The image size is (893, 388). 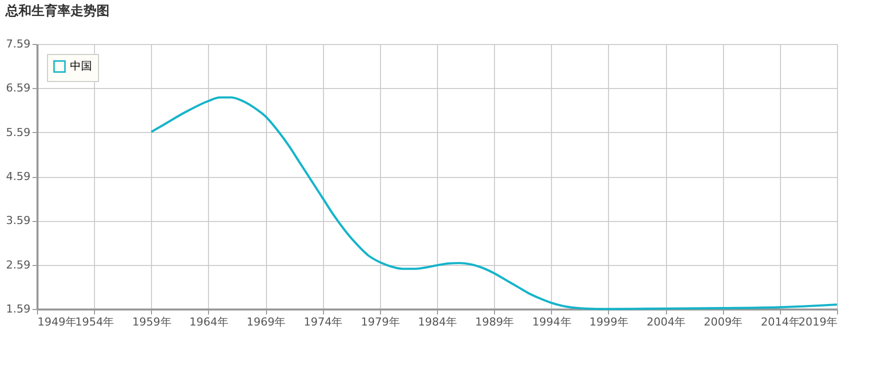 What do you see at coordinates (18, 309) in the screenshot?
I see `y-tick-label: 1.59` at bounding box center [18, 309].